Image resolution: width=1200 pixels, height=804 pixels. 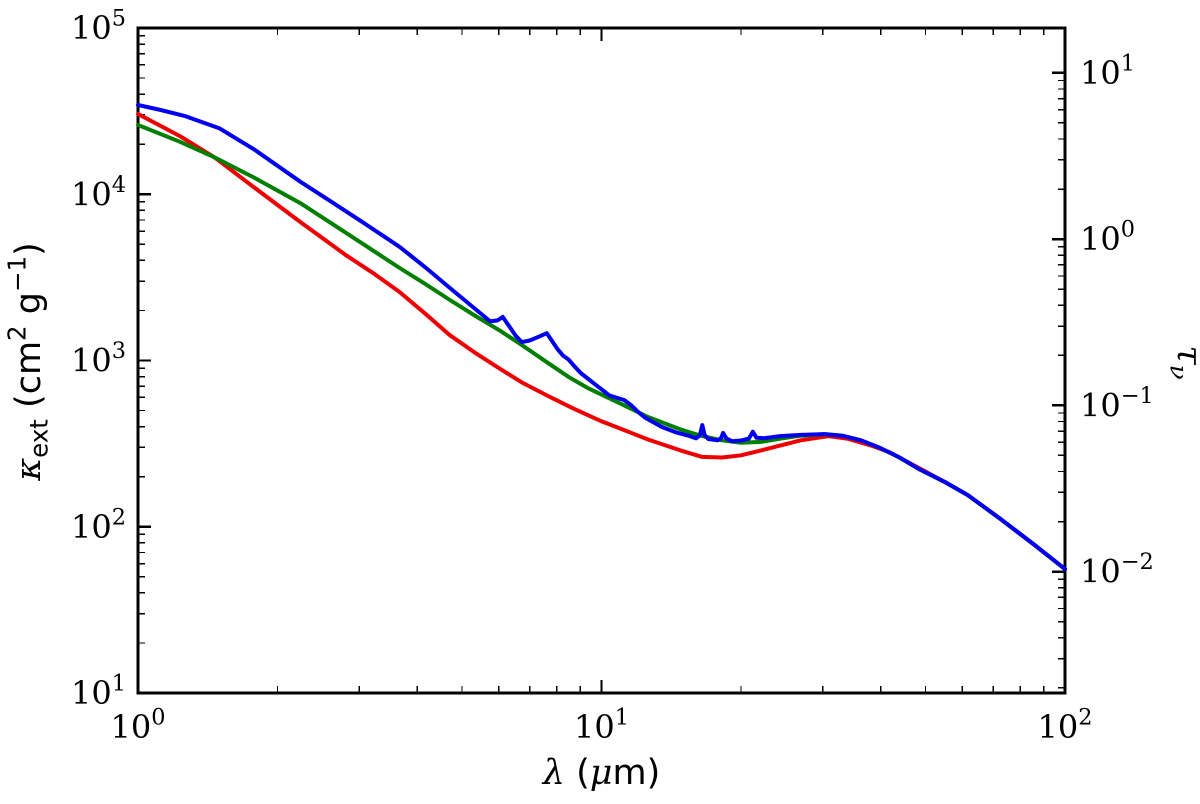 I want to click on x-tick-labels: 100 101 102, so click(x=602, y=725).